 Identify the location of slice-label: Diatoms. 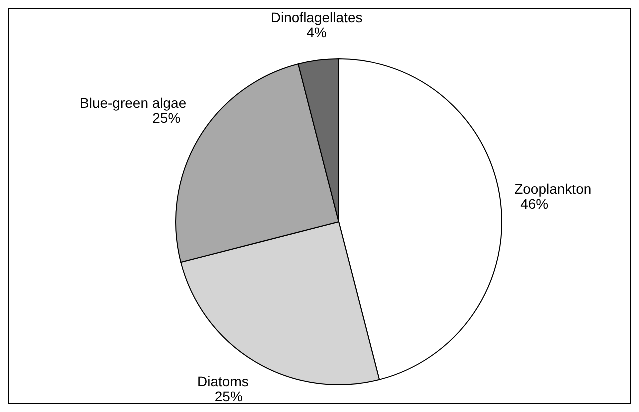
(223, 381).